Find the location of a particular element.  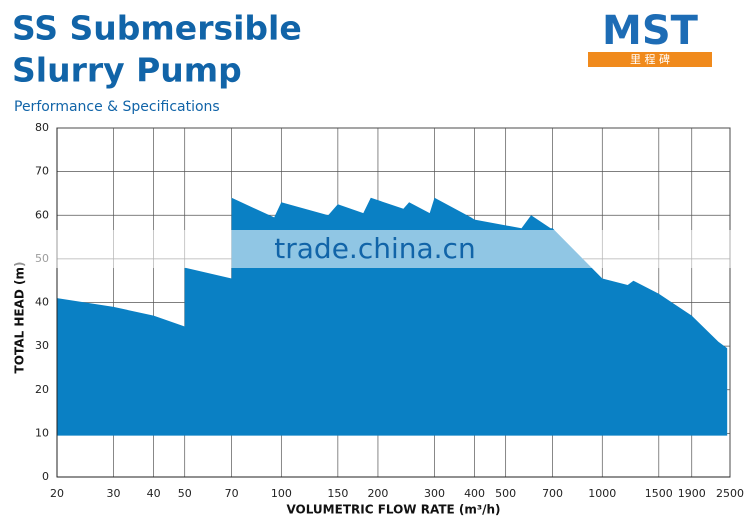

logo-subtext: 里 程 碑 is located at coordinates (650, 59).